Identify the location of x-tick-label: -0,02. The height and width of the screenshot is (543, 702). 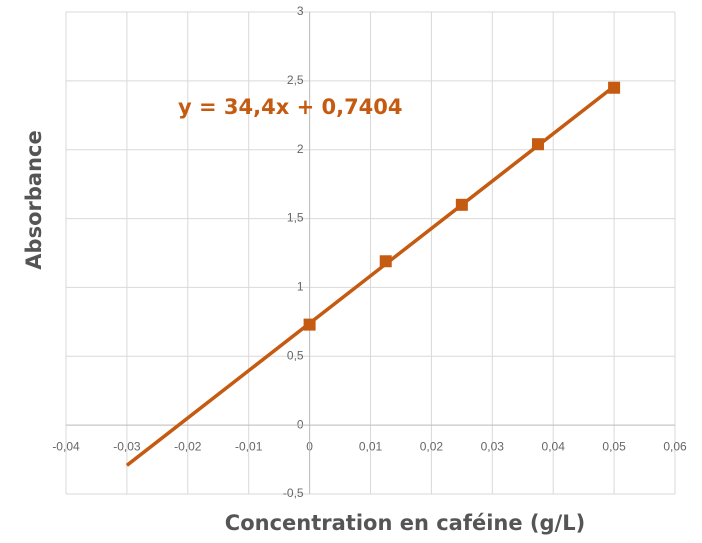
(188, 446).